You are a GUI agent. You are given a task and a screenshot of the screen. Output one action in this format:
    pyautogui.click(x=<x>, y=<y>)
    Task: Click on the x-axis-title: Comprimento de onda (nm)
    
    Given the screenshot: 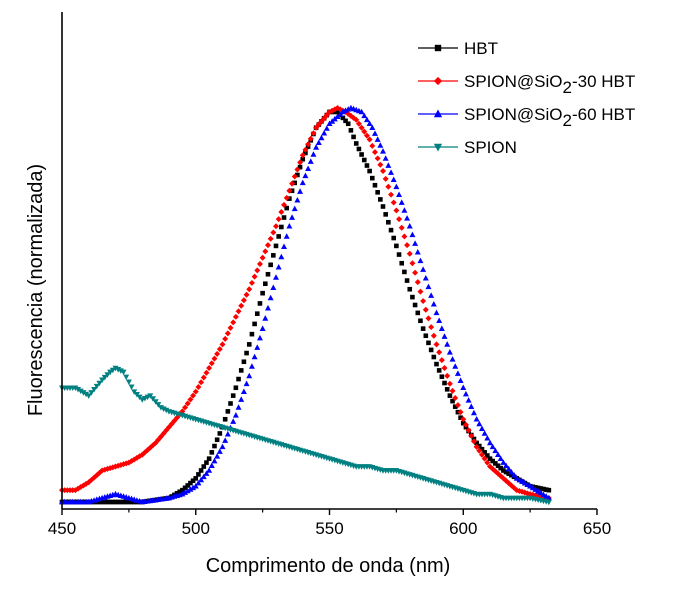 What is the action you would take?
    pyautogui.click(x=328, y=566)
    